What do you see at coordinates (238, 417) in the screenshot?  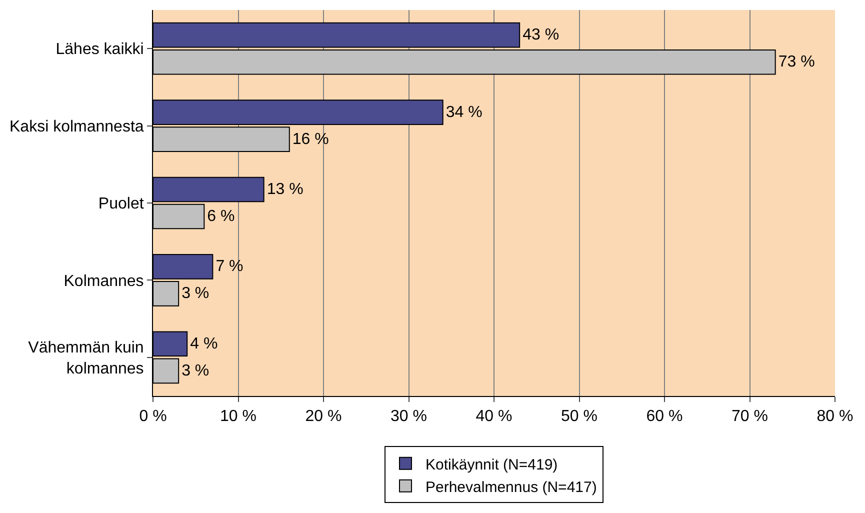 I see `x-tick-label: 10 %` at bounding box center [238, 417].